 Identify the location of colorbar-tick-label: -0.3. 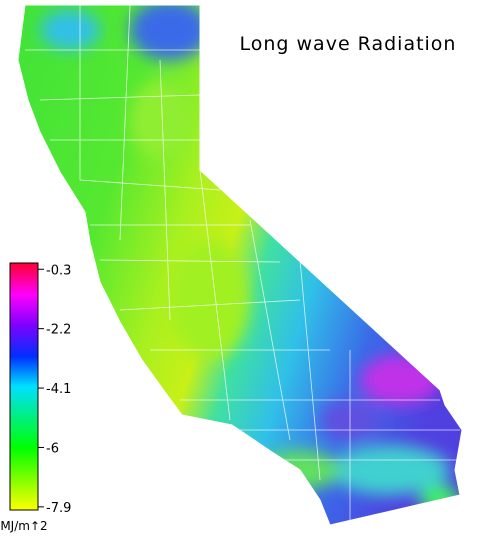
(58, 270).